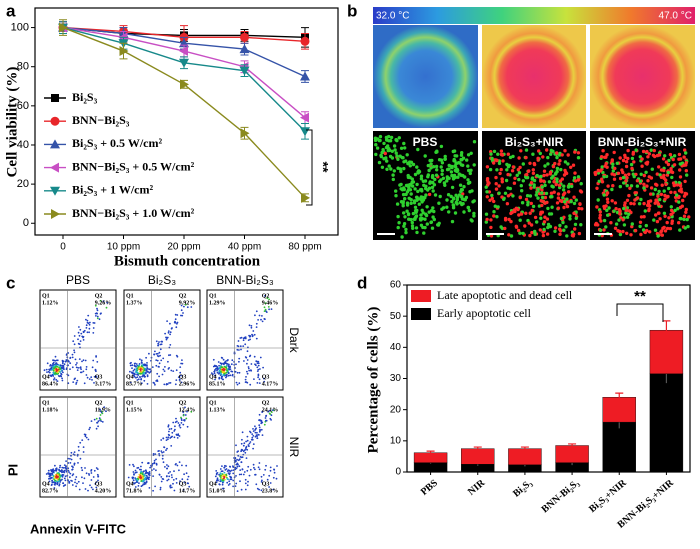 The image size is (700, 549). Describe the element at coordinates (11, 10) in the screenshot. I see `panel-letter: a` at that location.